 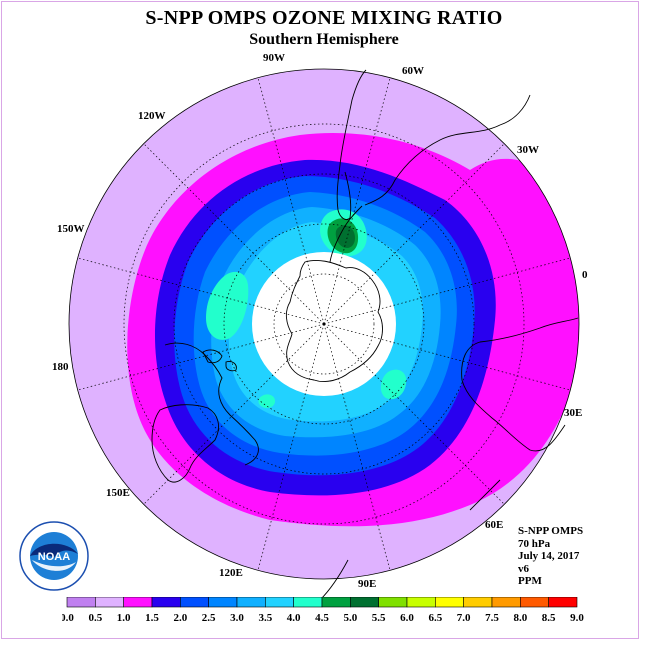 I want to click on latitude-circle-inner, so click(x=324, y=324).